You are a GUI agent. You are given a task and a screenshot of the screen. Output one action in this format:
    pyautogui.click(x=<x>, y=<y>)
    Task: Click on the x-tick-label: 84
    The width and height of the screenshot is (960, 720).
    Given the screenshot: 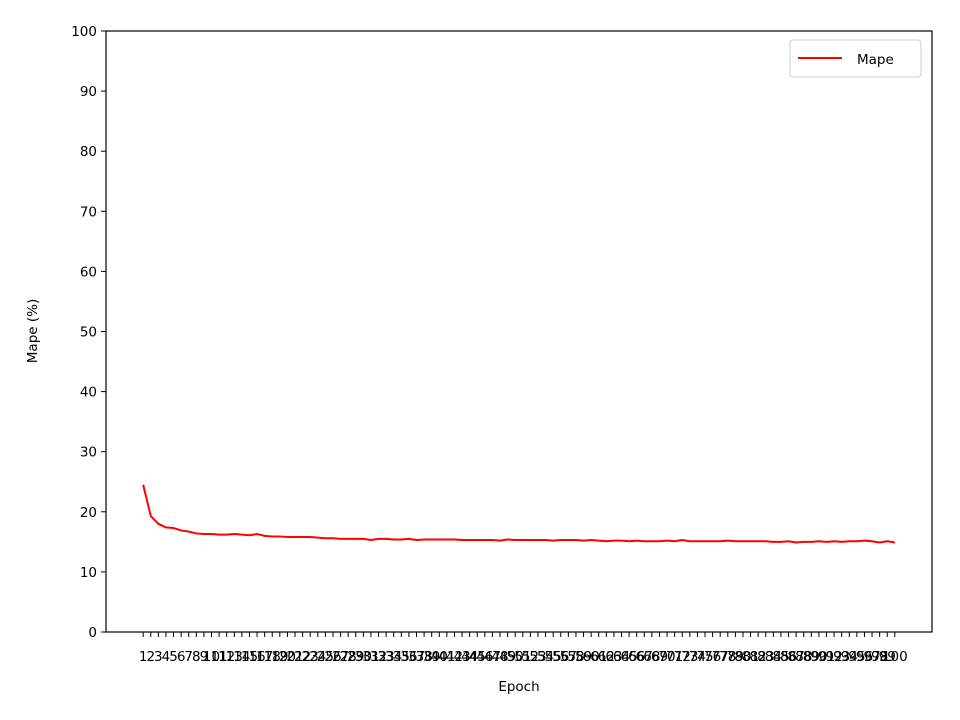 What is the action you would take?
    pyautogui.click(x=773, y=657)
    